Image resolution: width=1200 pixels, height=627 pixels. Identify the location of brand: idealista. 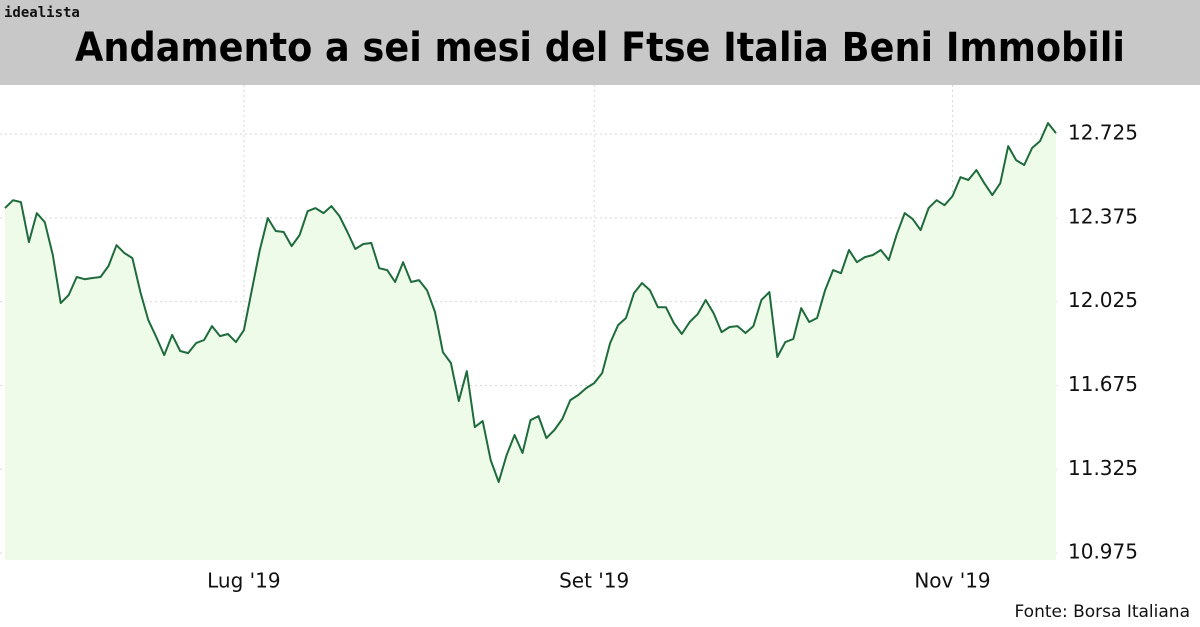
(42, 13).